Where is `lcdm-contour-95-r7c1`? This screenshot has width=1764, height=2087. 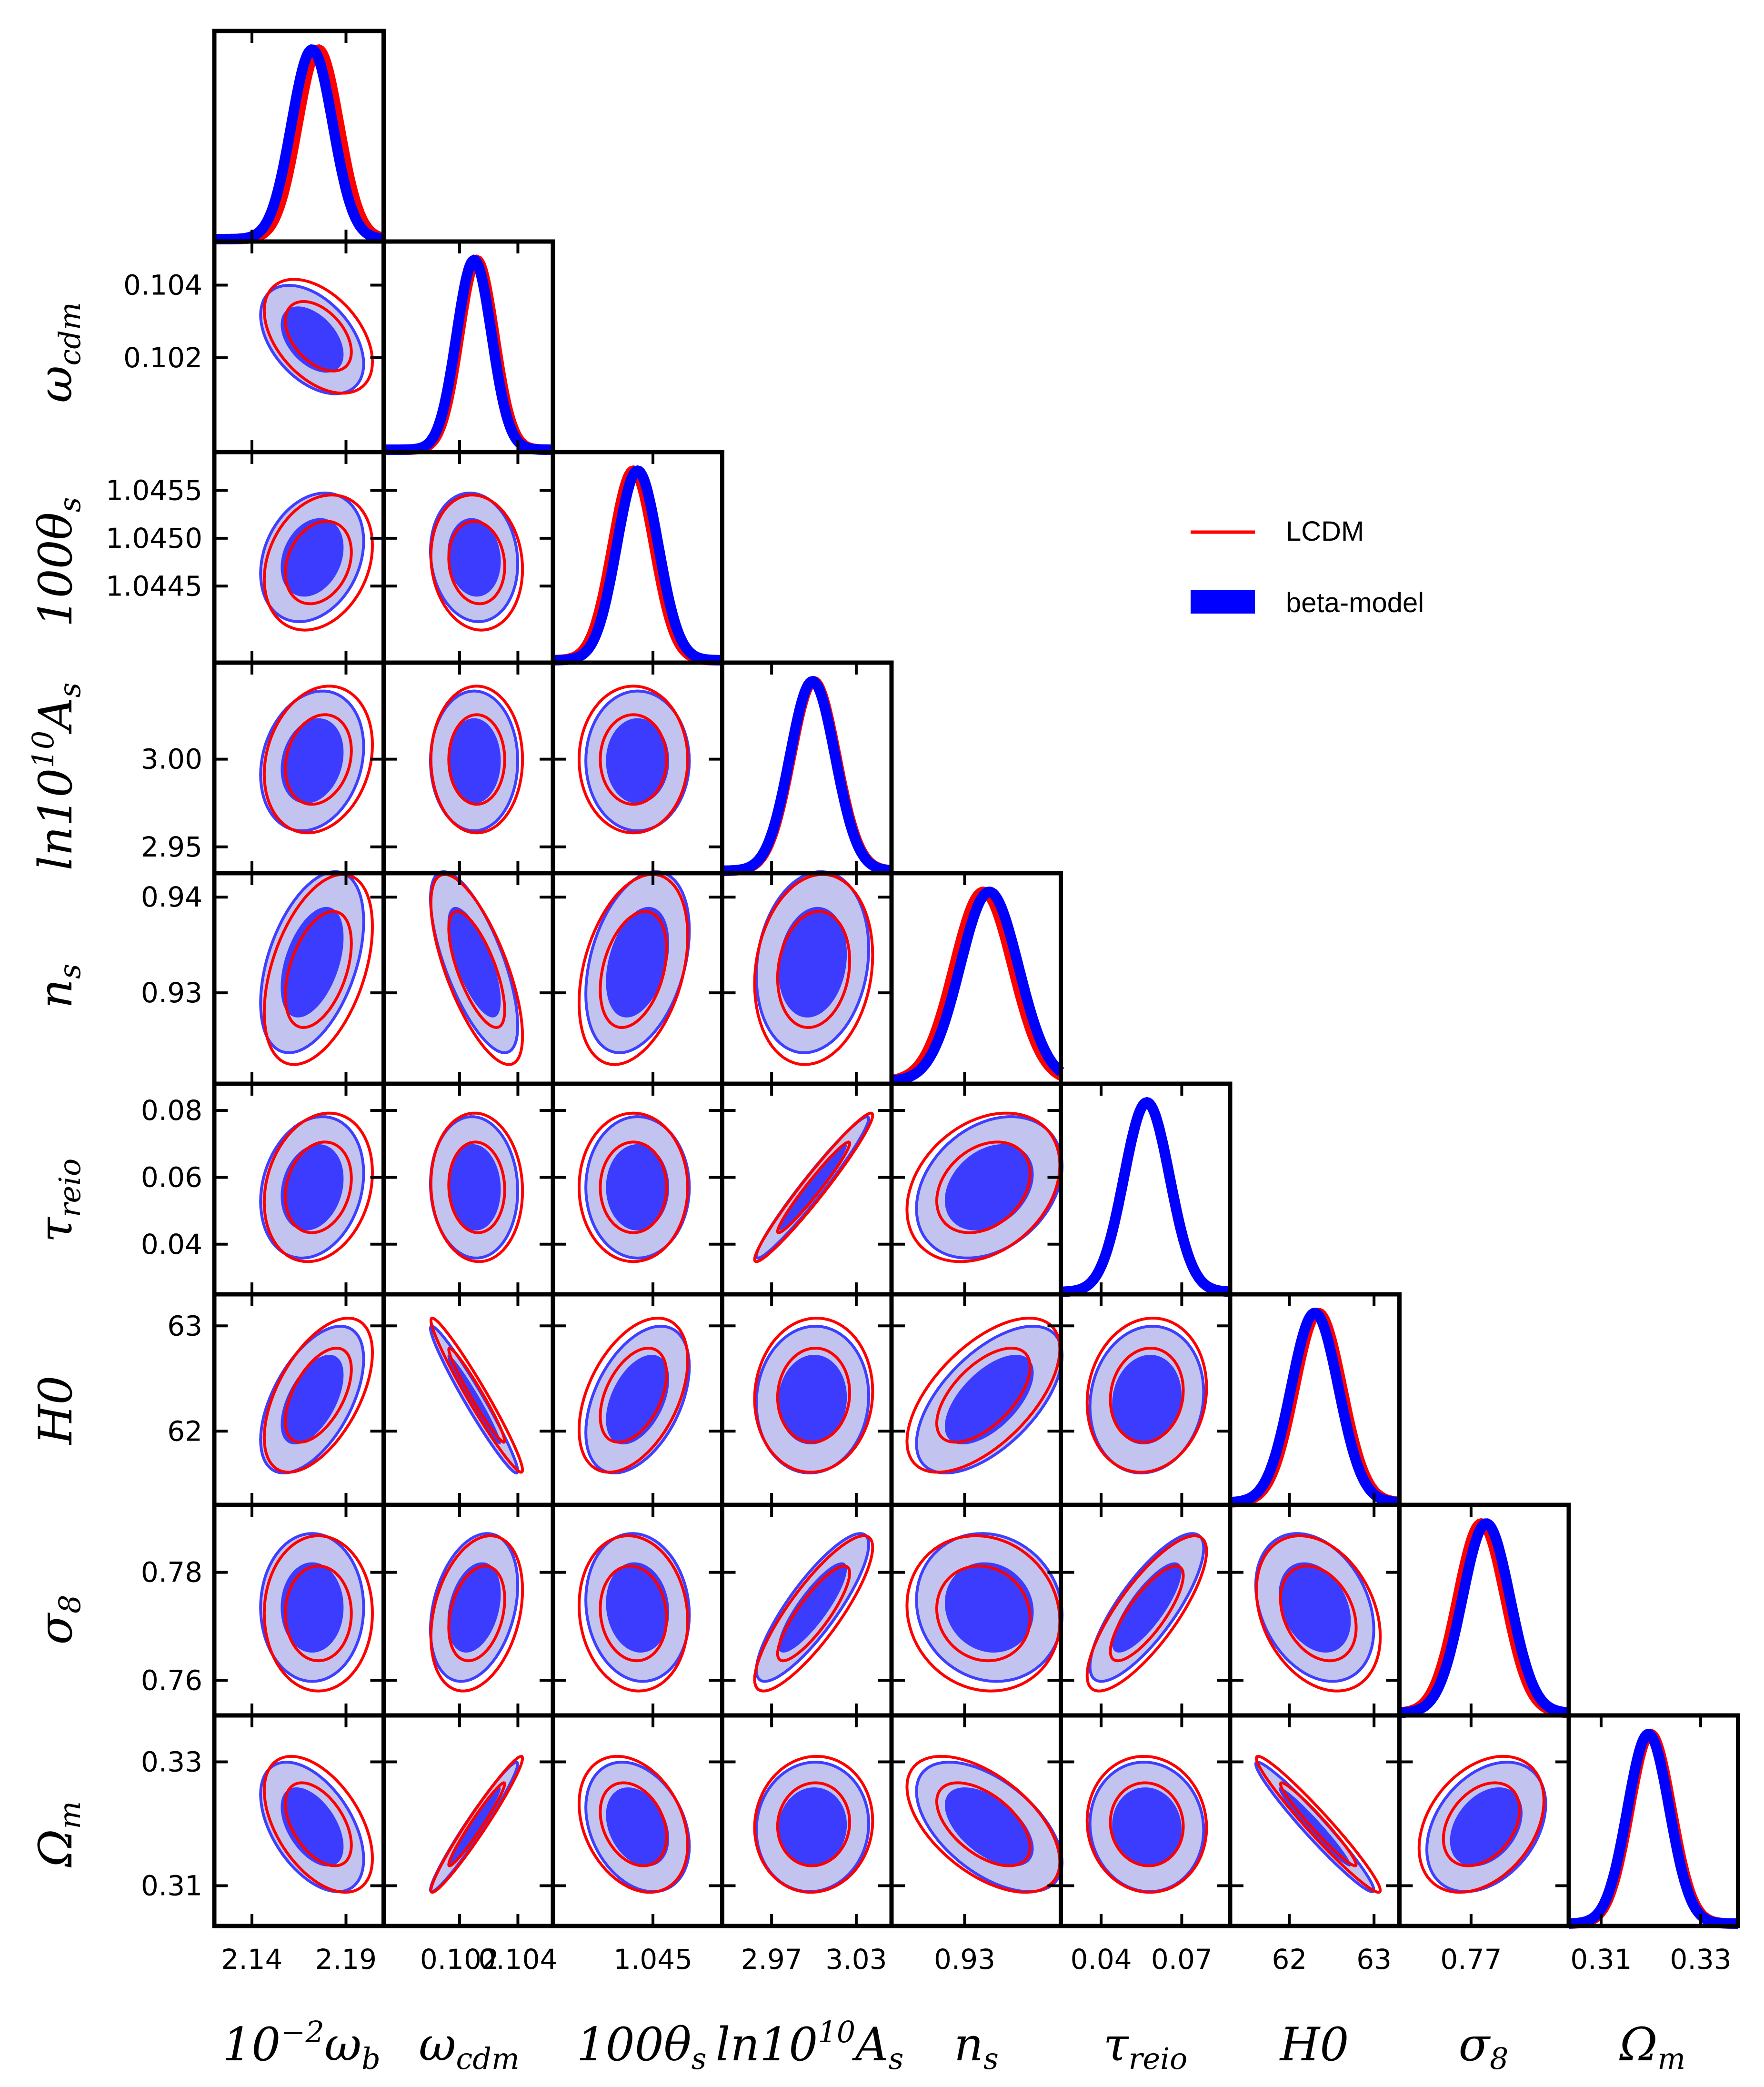 lcdm-contour-95-r7c1 is located at coordinates (476, 1613).